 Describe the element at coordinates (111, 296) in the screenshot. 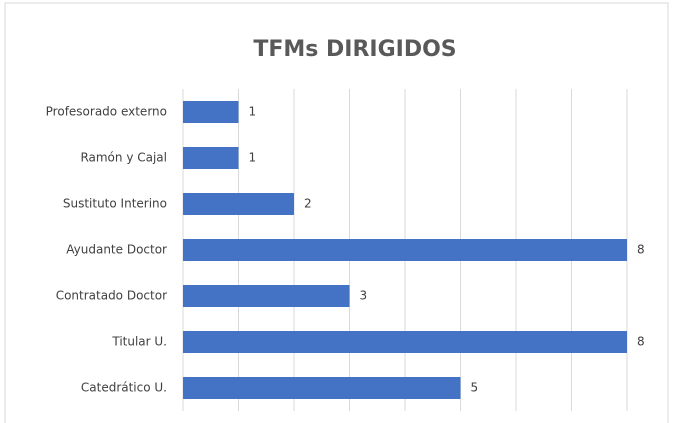

I see `y-tick-label: Contratado Doctor` at that location.